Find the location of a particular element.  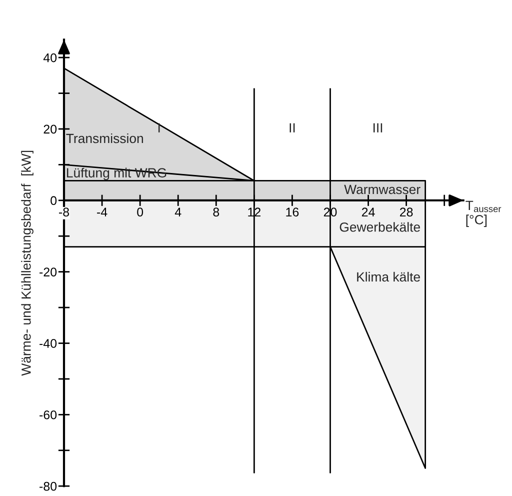

y-tick-label: -60 is located at coordinates (48, 415).